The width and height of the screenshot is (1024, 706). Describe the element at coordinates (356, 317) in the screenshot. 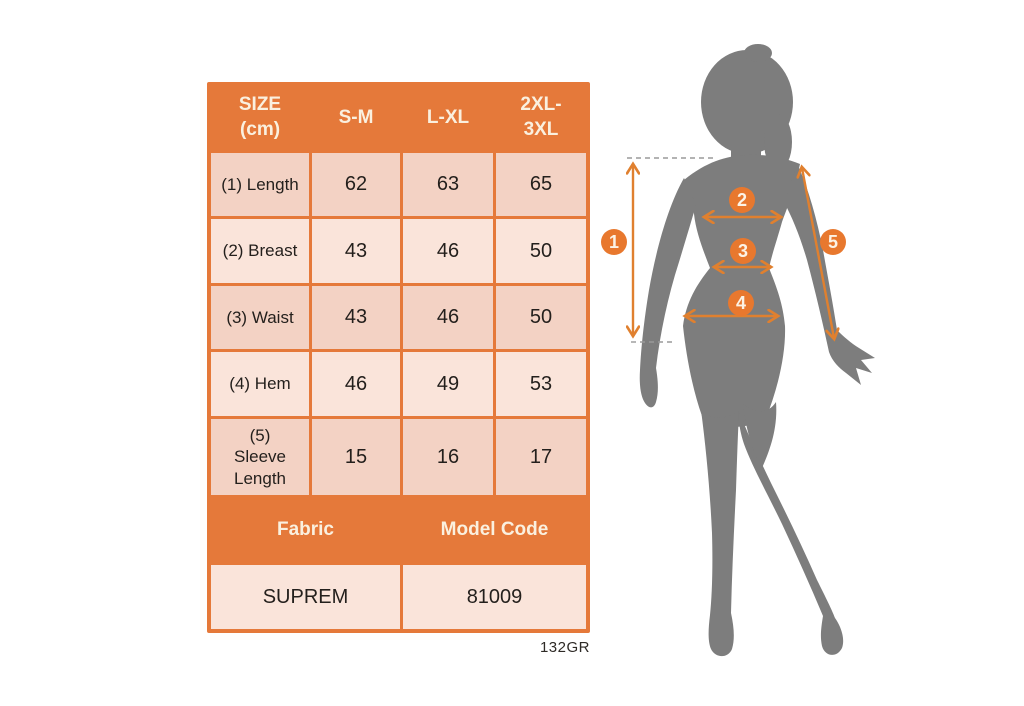

I see `cell-waist-sm: 43` at that location.